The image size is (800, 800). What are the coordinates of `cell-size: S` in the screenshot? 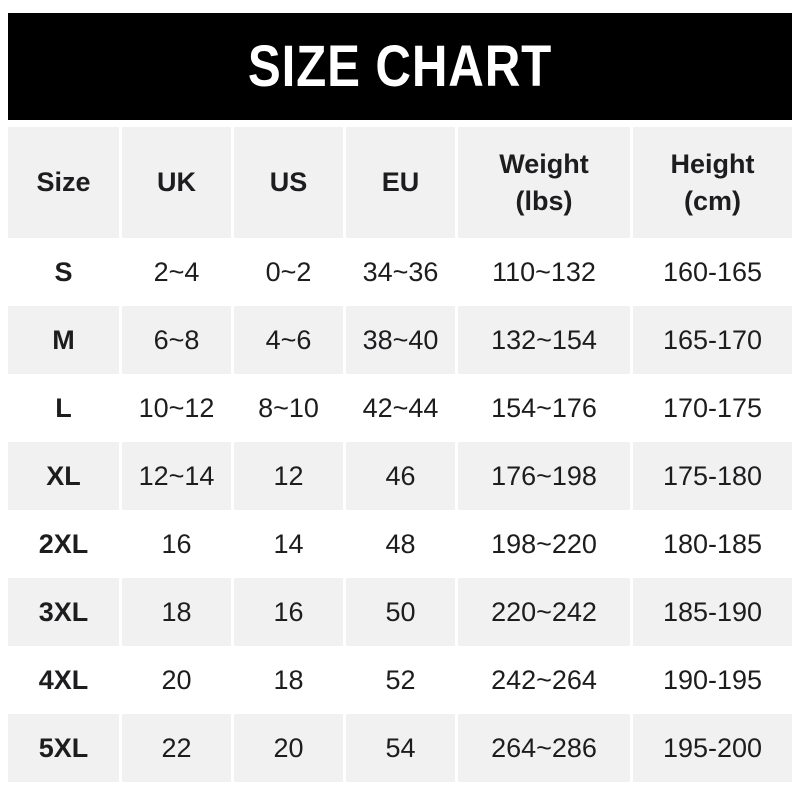 It's located at (63, 272).